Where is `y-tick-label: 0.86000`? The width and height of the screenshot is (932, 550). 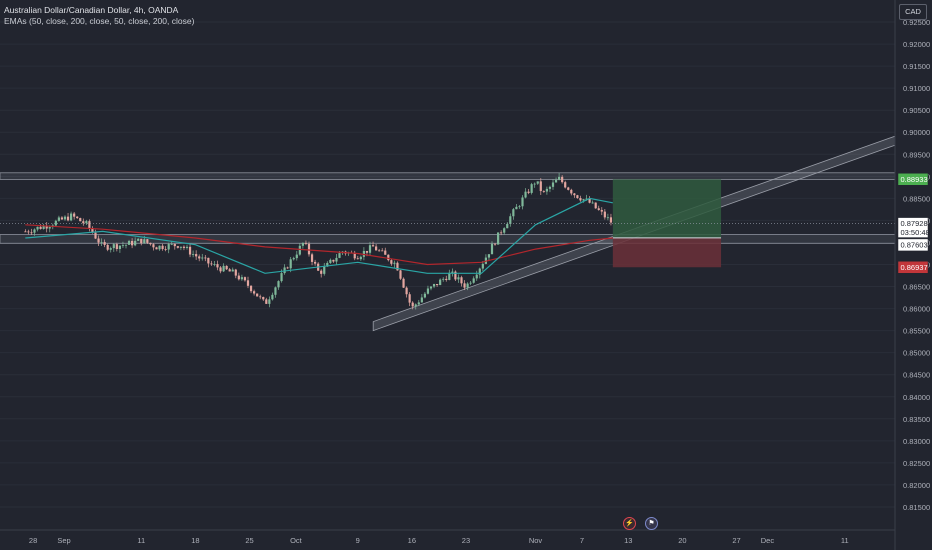
y-tick-label: 0.86000 is located at coordinates (916, 309).